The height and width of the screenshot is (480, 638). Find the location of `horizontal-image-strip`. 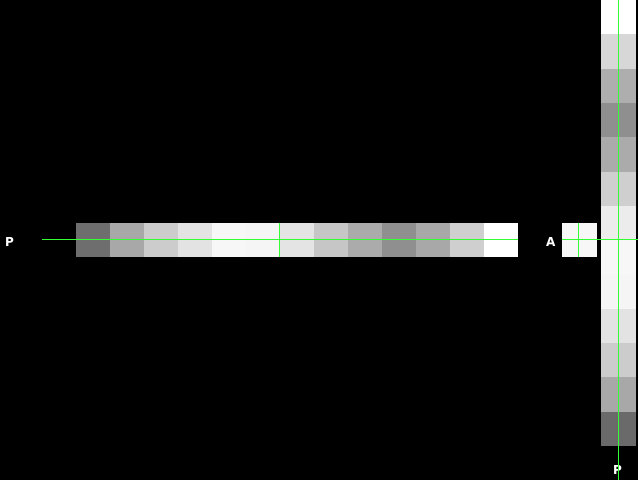

horizontal-image-strip is located at coordinates (297, 240).